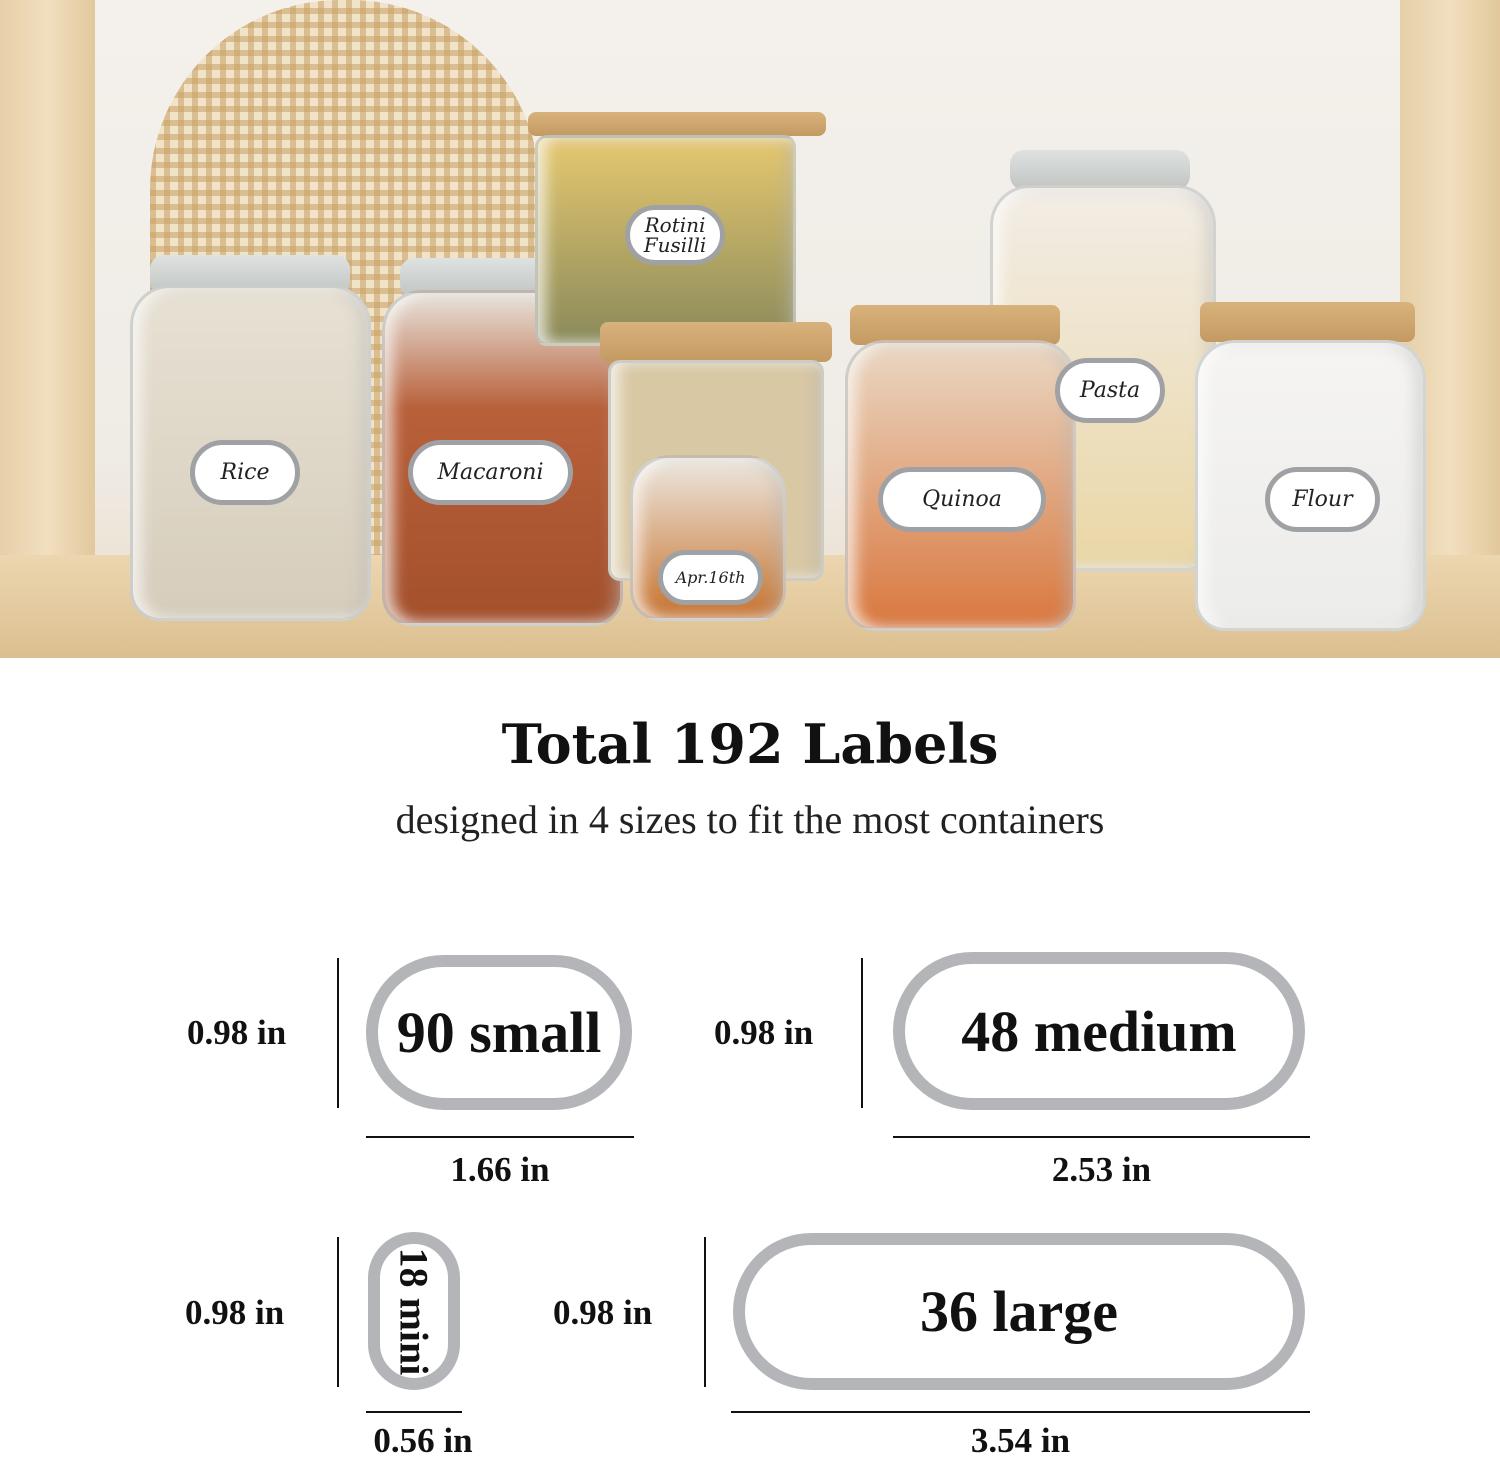 This screenshot has width=1500, height=1461. I want to click on medium-width-label: 2.53 in, so click(1101, 1169).